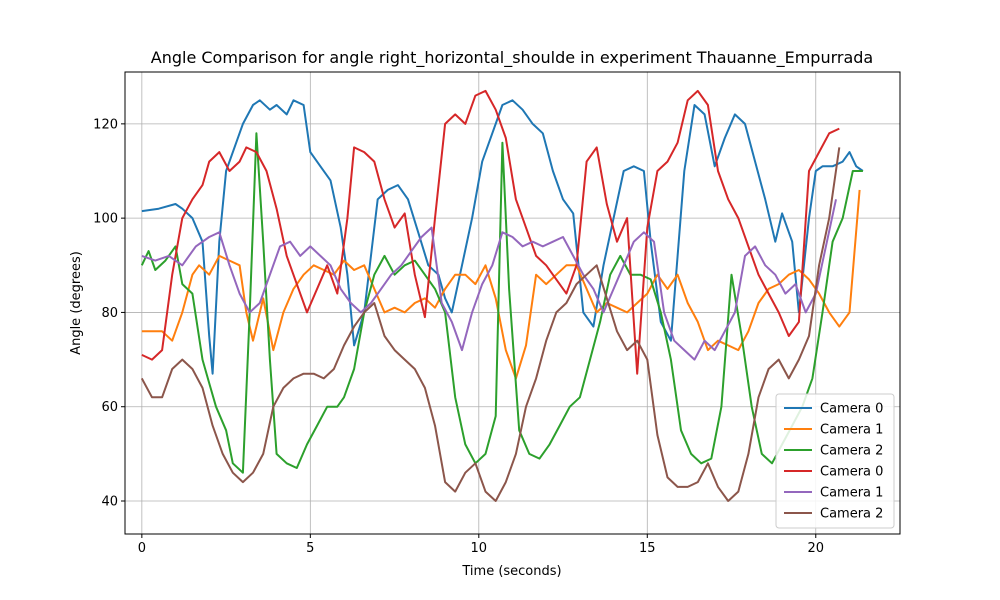  What do you see at coordinates (815, 548) in the screenshot?
I see `x-tick-label: 20` at bounding box center [815, 548].